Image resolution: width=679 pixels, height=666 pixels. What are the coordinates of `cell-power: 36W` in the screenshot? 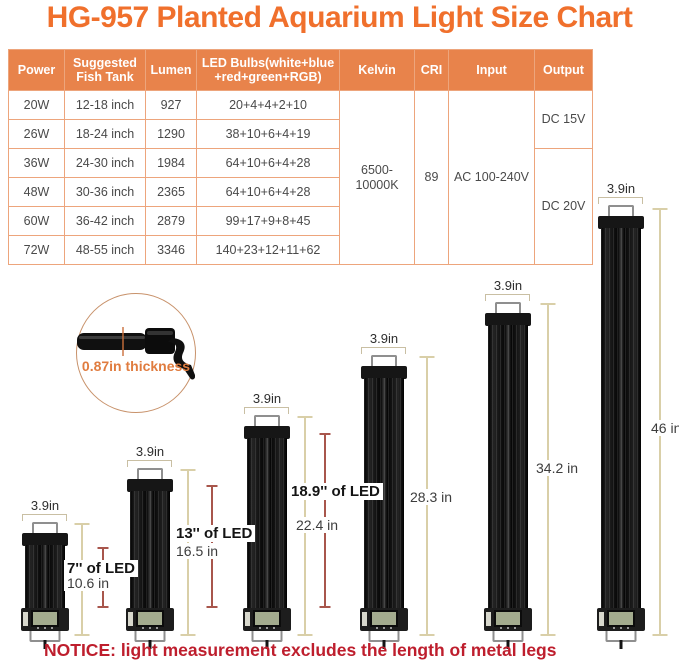 It's located at (36, 163).